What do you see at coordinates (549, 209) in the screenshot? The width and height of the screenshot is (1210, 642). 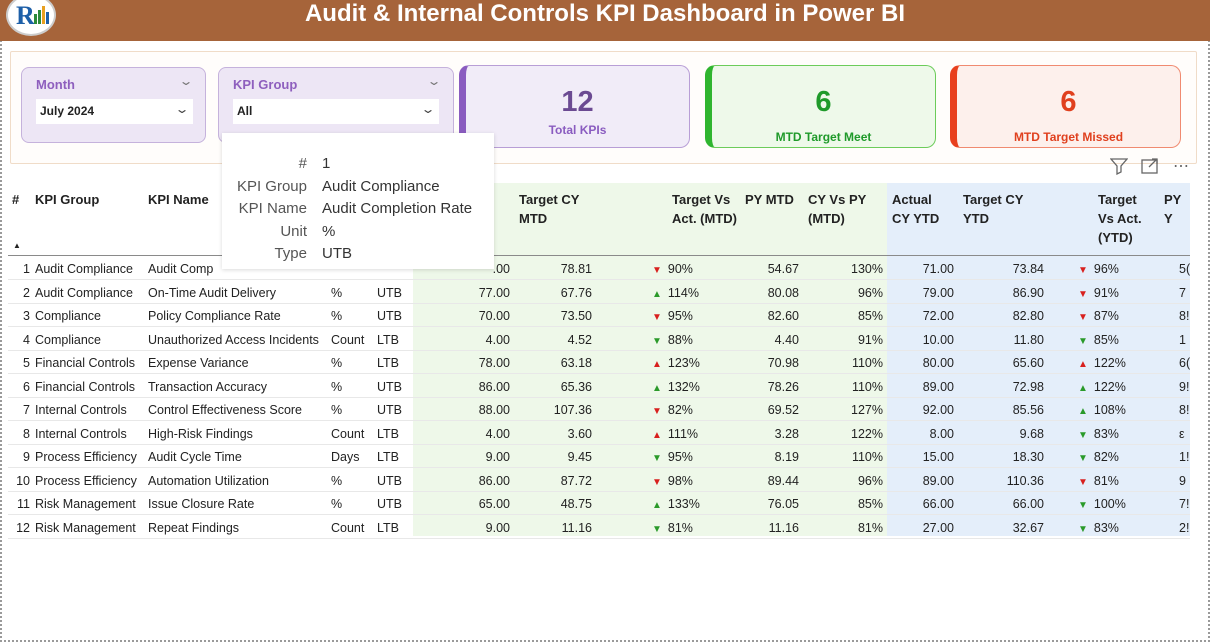 I see `header-target-cy-mtd: Target CY MTD` at bounding box center [549, 209].